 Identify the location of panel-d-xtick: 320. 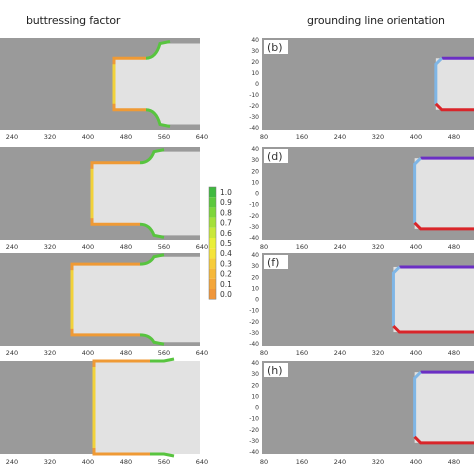
(378, 247).